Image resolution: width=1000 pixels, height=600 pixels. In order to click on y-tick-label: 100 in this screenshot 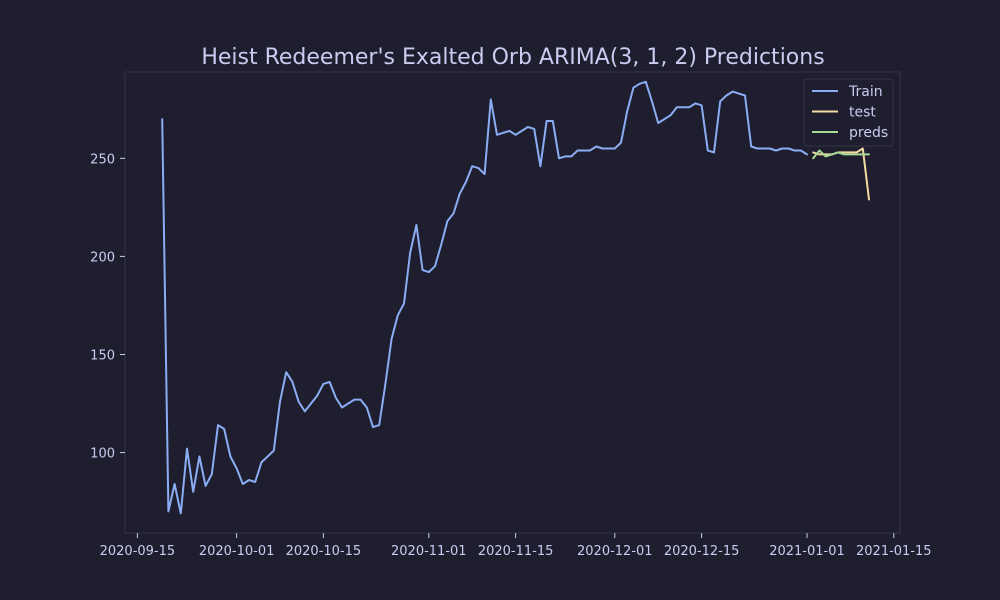, I will do `click(102, 454)`.